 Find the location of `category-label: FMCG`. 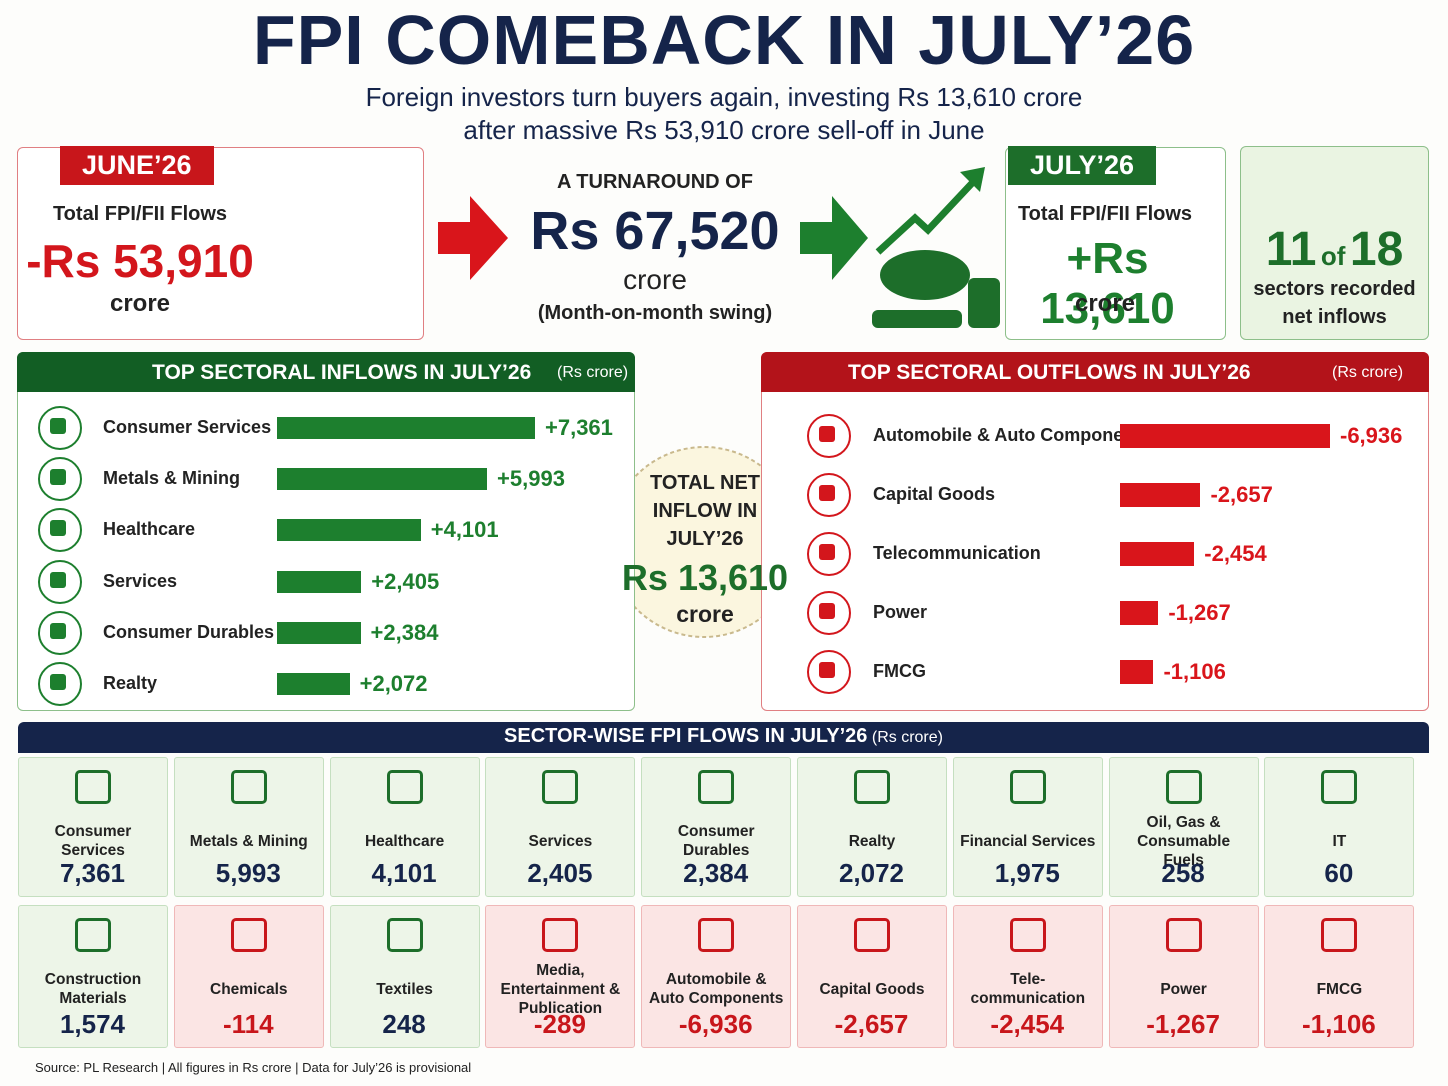

category-label: FMCG is located at coordinates (899, 671).